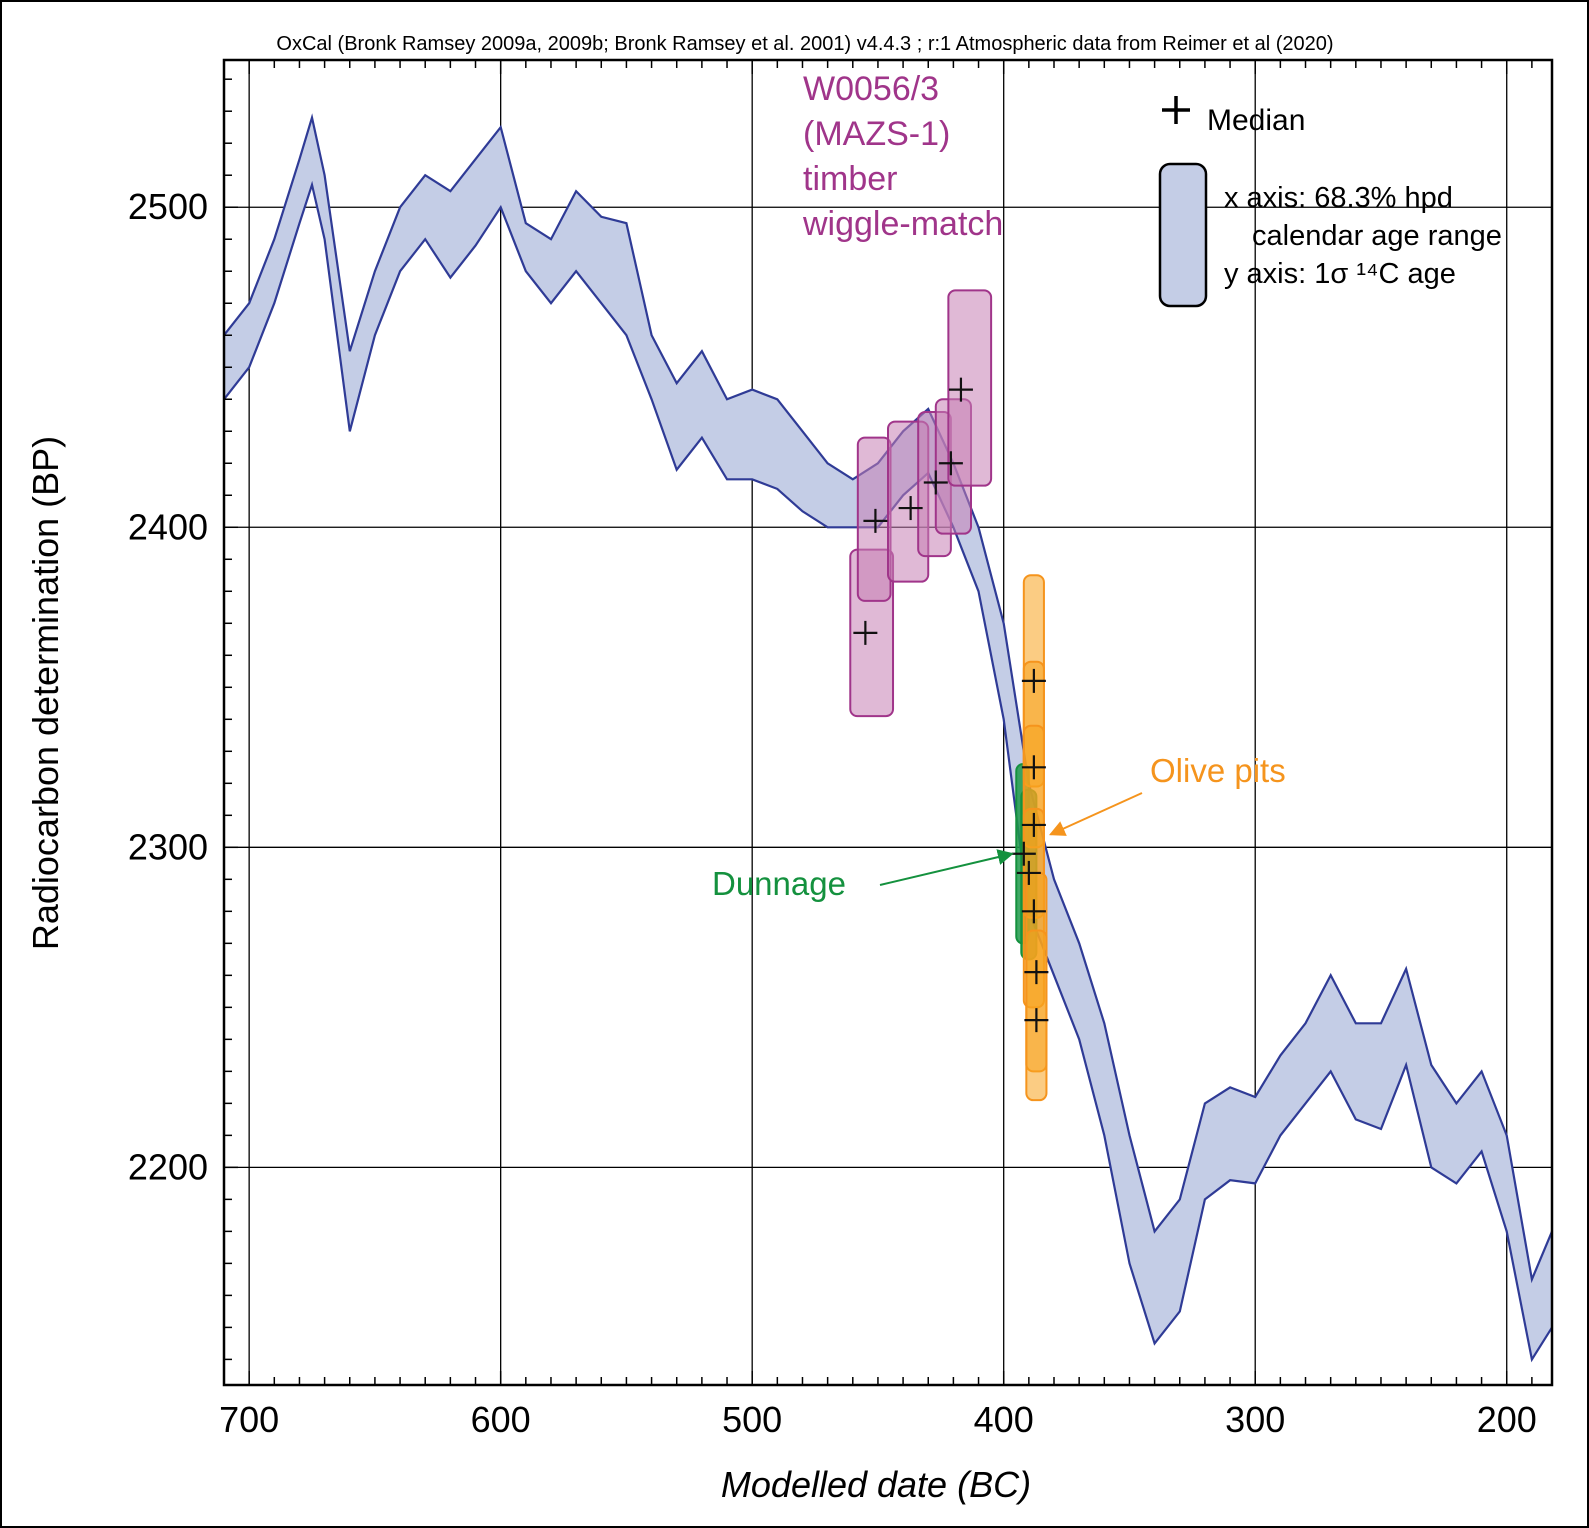 This screenshot has width=1589, height=1528. I want to click on dunnage-label: Dunnage, so click(779, 883).